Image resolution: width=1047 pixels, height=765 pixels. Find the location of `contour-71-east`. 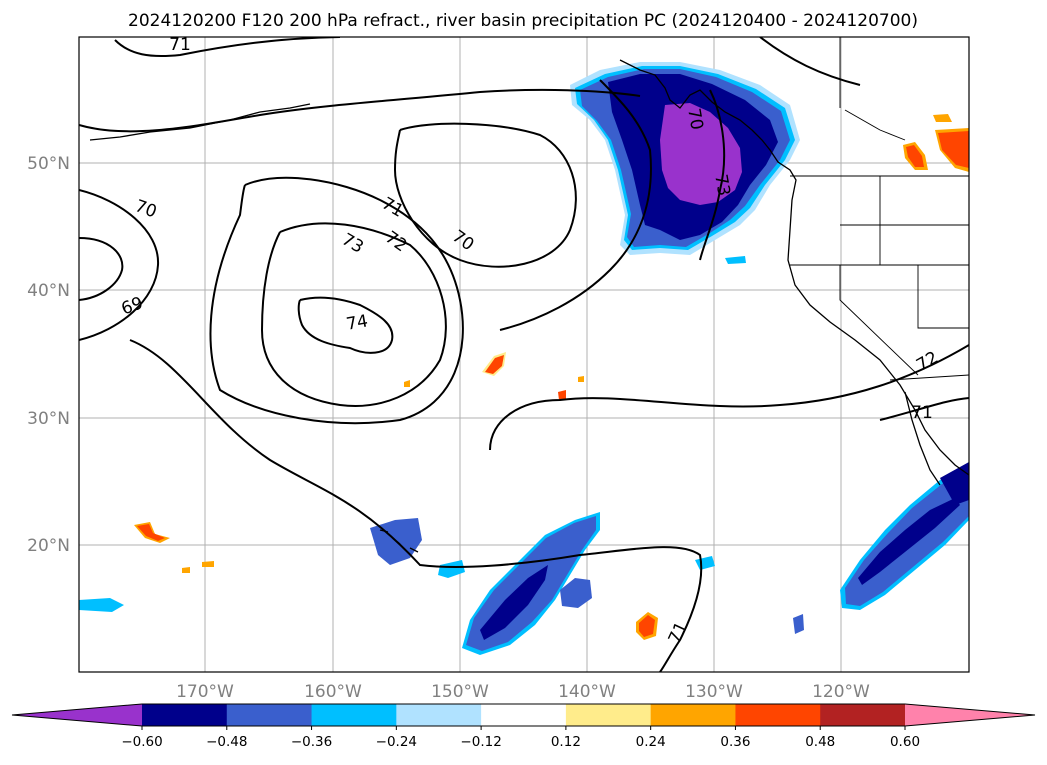

contour-71-east is located at coordinates (924, 409).